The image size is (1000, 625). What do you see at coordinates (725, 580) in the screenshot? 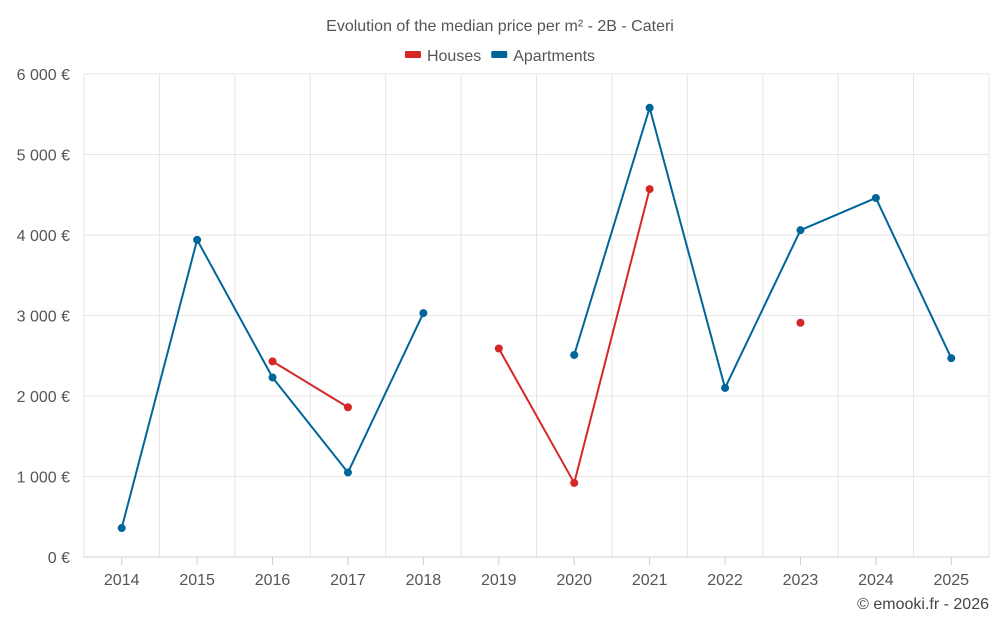
I see `x-tick-label: 2022` at bounding box center [725, 580].